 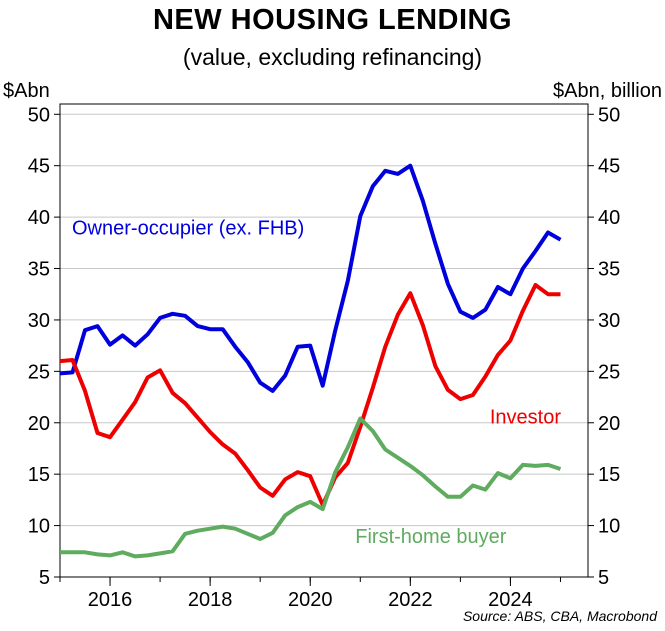 I want to click on source-note: Source: ABS, CBA, Macrobond, so click(x=559, y=616).